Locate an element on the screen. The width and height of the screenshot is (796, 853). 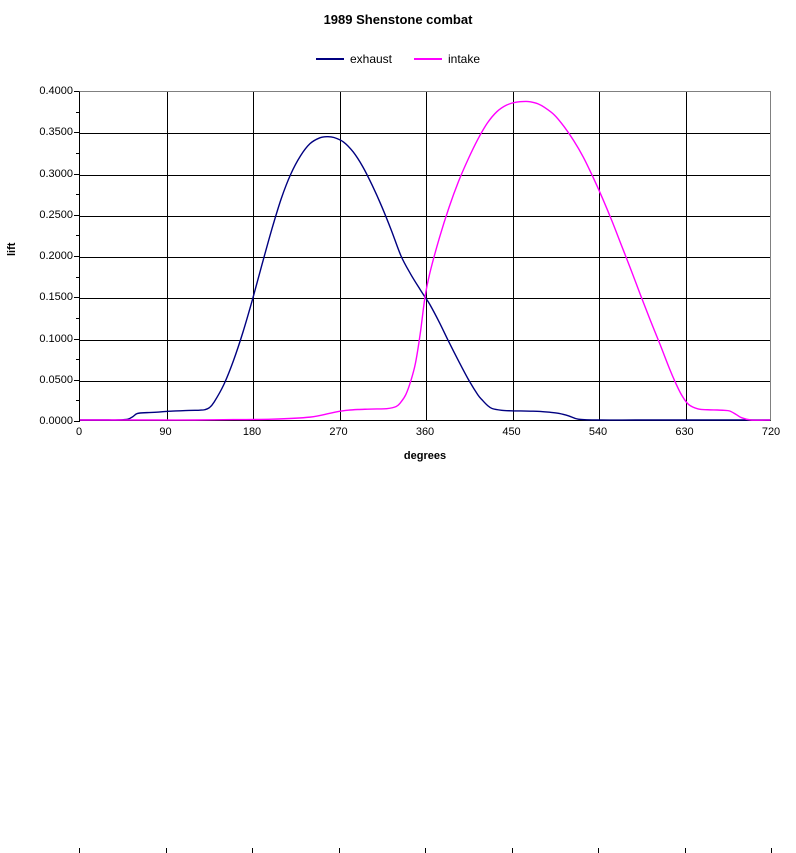
y-tick-label: 0.4000 is located at coordinates (56, 91).